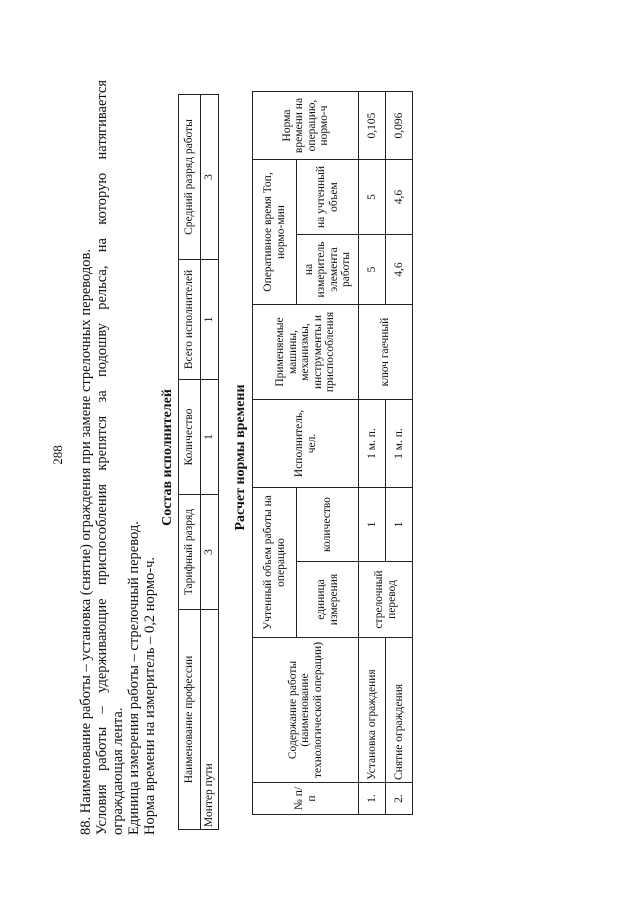 This screenshot has height=905, width=640. Describe the element at coordinates (274, 232) in the screenshot. I see `header-optime: Оперативное время Топ, нормо-мин` at that location.